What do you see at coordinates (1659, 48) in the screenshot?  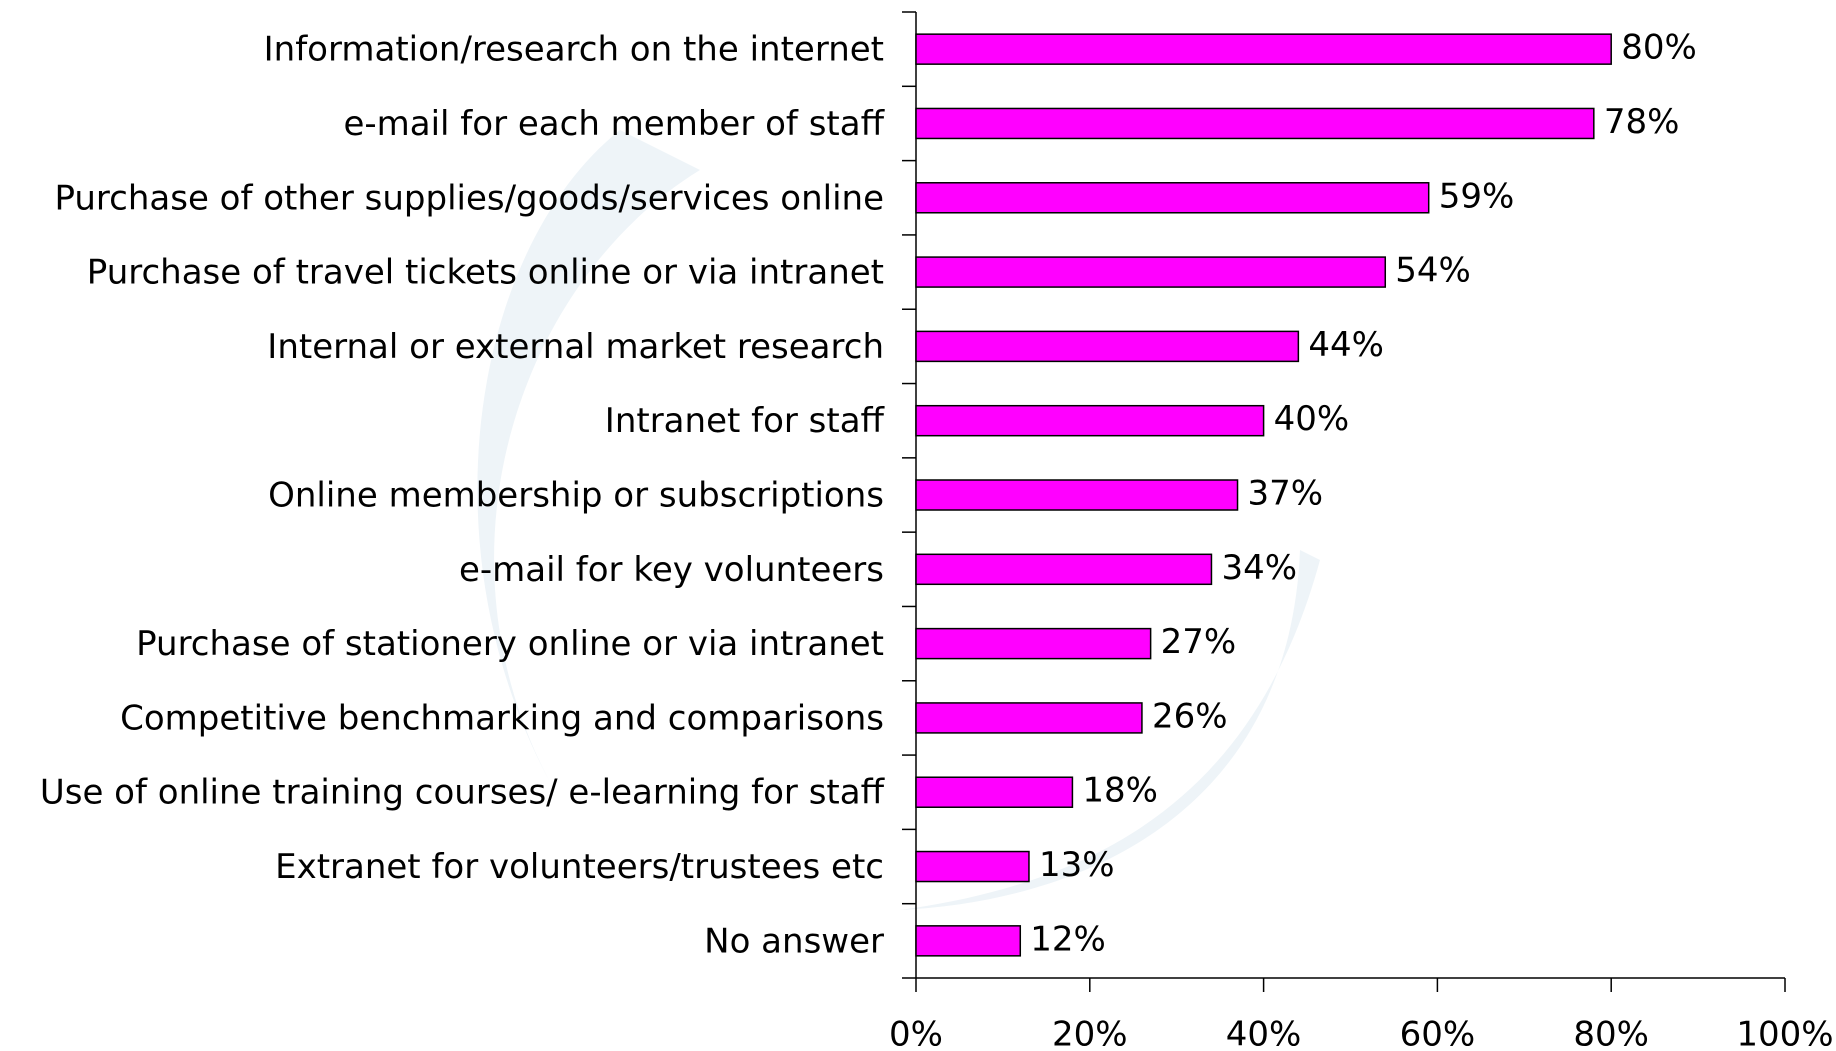 I see `value-label: 80%` at bounding box center [1659, 48].